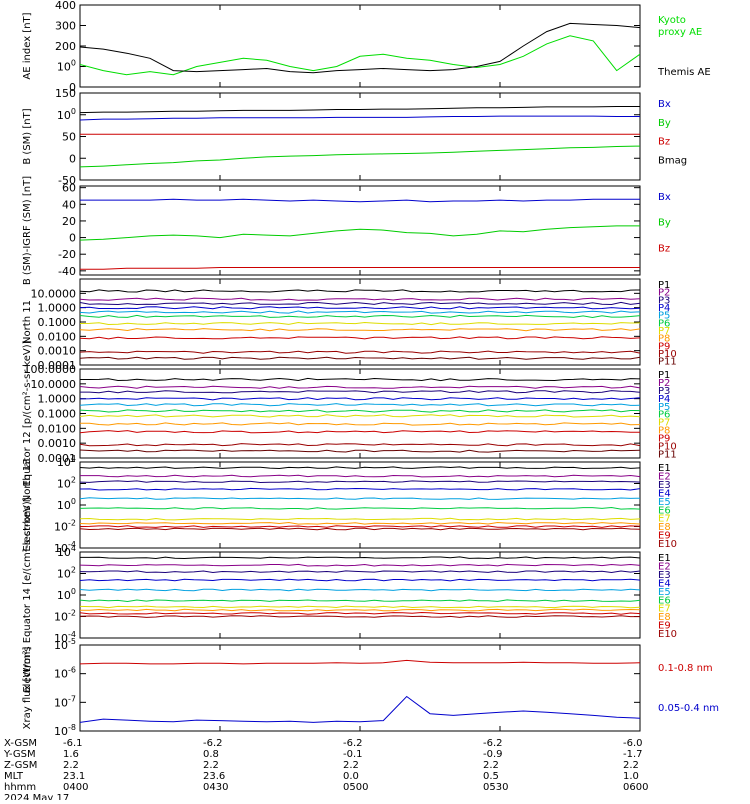 The height and width of the screenshot is (804, 750). What do you see at coordinates (66, 573) in the screenshot?
I see `y-tick-label: 10²` at bounding box center [66, 573].